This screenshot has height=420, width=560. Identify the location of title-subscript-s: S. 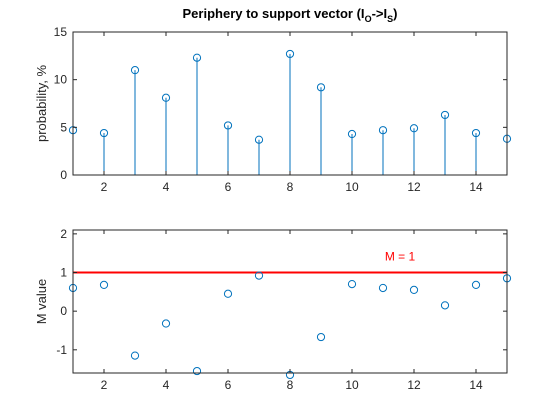
(390, 19).